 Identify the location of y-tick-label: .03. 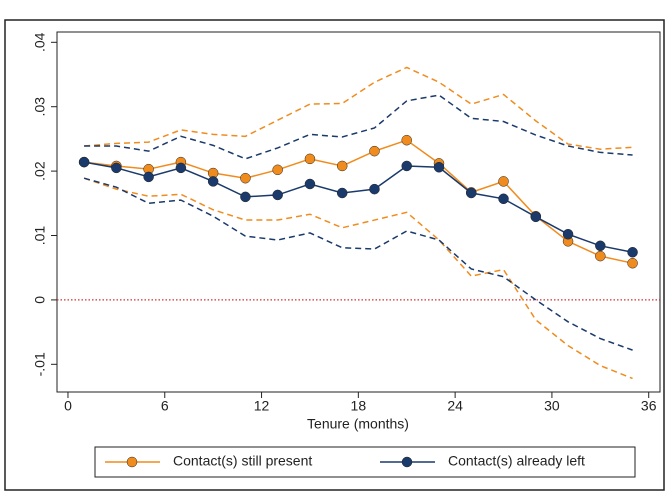
(40, 107).